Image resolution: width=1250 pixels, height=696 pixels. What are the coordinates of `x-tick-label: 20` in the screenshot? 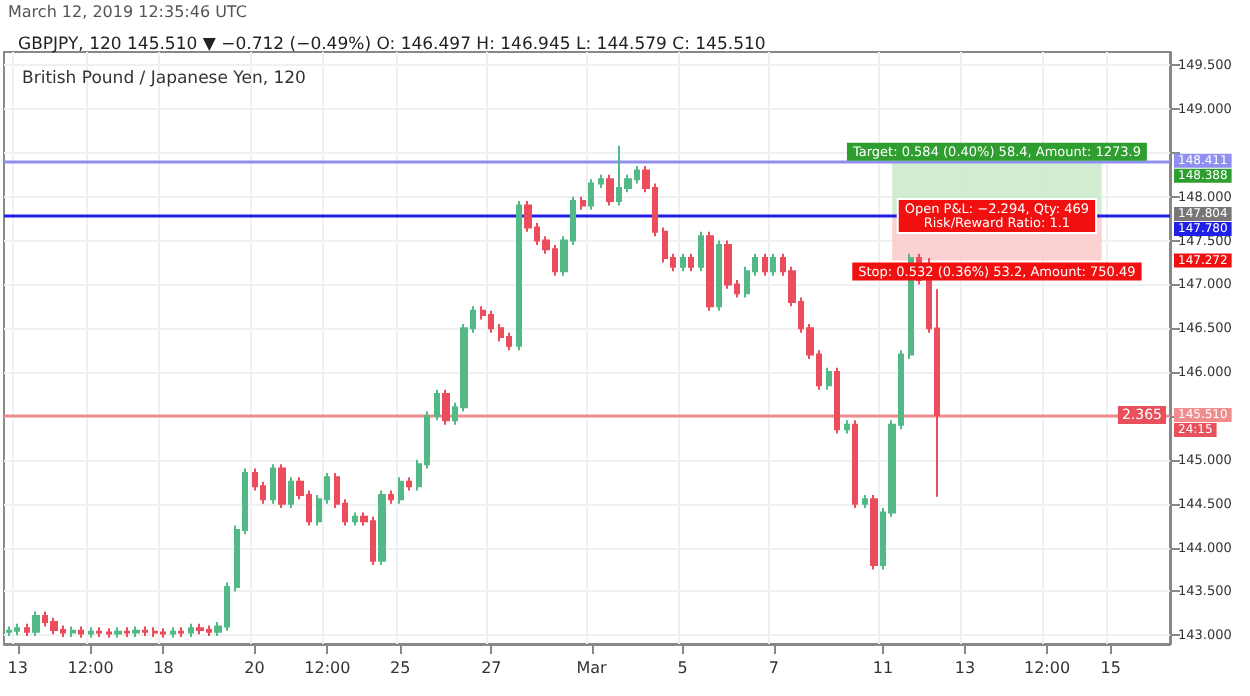 It's located at (254, 668).